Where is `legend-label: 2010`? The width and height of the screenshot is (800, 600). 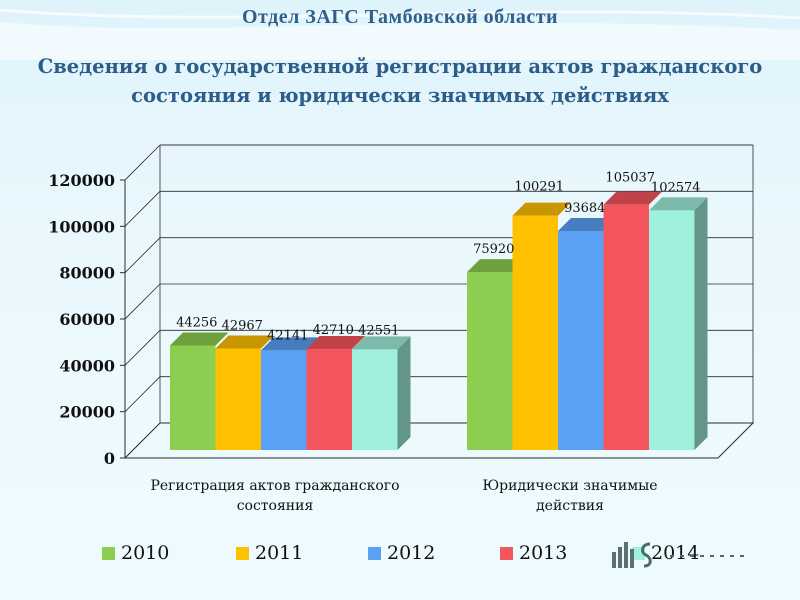 legend-label: 2010 is located at coordinates (145, 553).